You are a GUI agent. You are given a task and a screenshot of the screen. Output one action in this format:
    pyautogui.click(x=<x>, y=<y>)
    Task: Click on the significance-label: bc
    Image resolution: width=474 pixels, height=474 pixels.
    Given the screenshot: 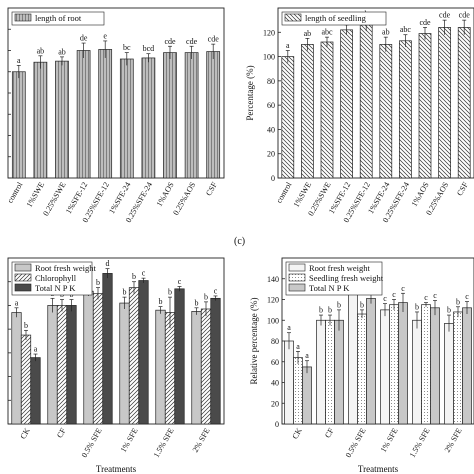 What is the action you would take?
    pyautogui.click(x=127, y=47)
    